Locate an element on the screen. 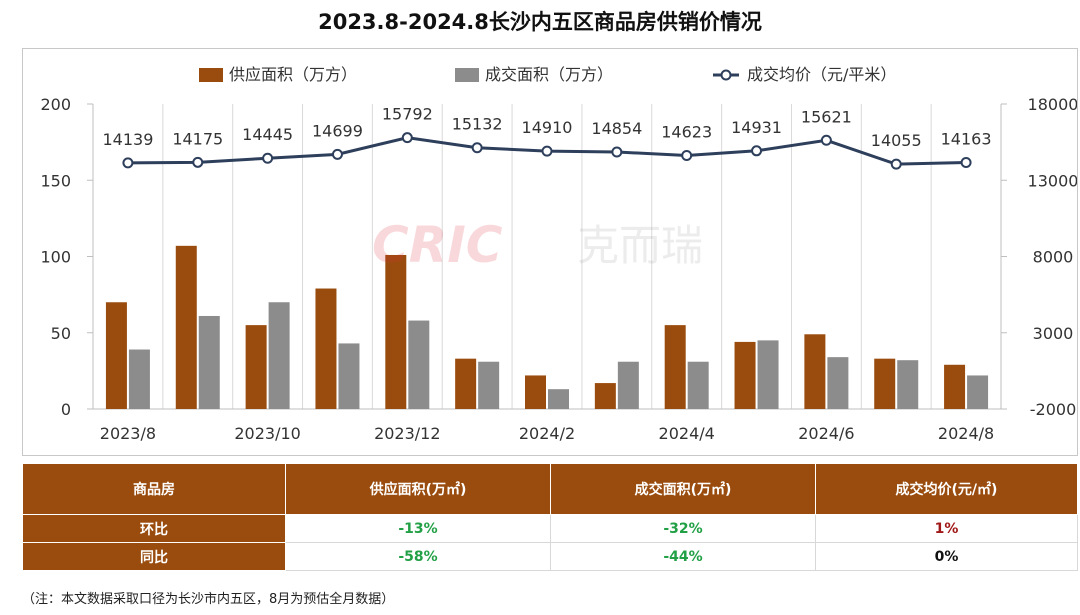  price-data-label: 14931 is located at coordinates (756, 127).